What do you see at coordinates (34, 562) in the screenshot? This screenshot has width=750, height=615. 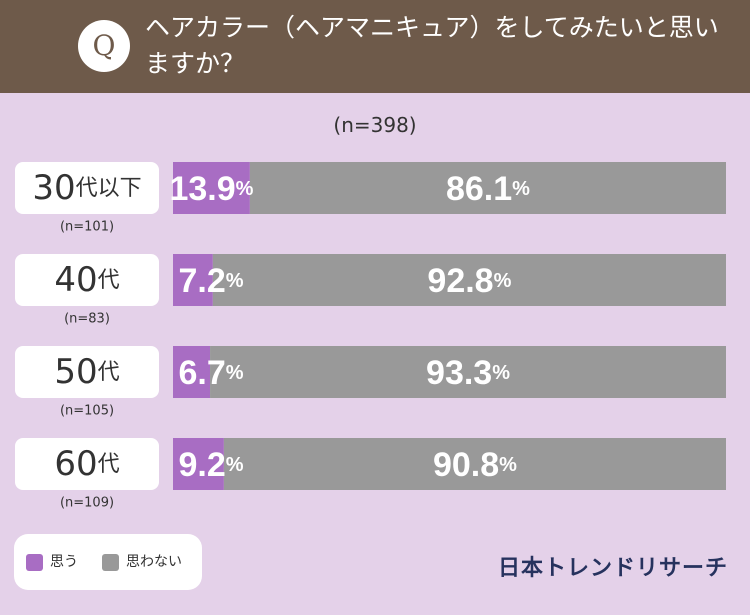 I see `legend-swatch-yes` at bounding box center [34, 562].